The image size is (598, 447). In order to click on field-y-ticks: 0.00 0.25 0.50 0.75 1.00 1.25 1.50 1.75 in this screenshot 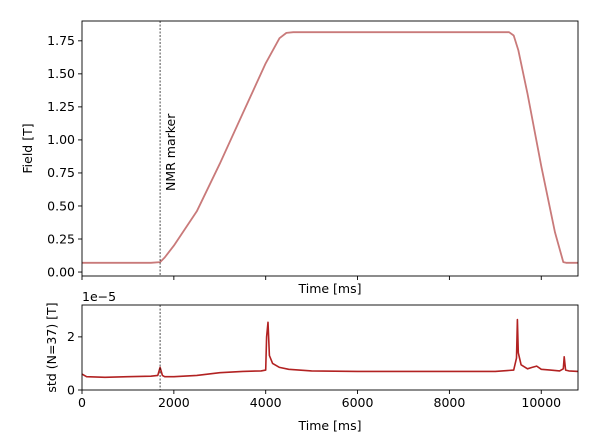, I will do `click(64, 156)`.